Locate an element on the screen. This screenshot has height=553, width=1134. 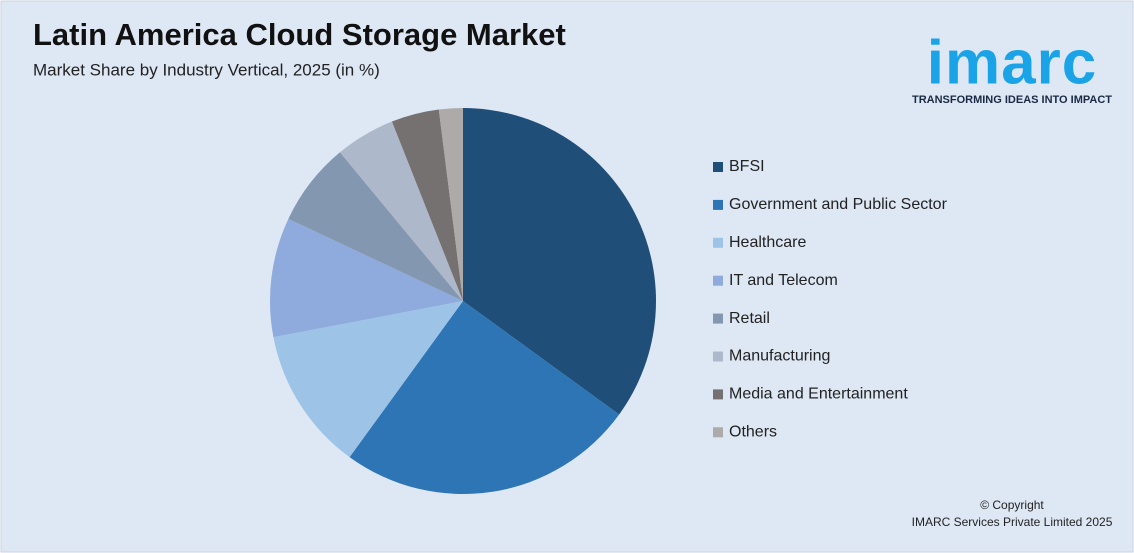
logo-tagline: TRANSFORMING IDEAS INTO IMPACT is located at coordinates (1012, 100).